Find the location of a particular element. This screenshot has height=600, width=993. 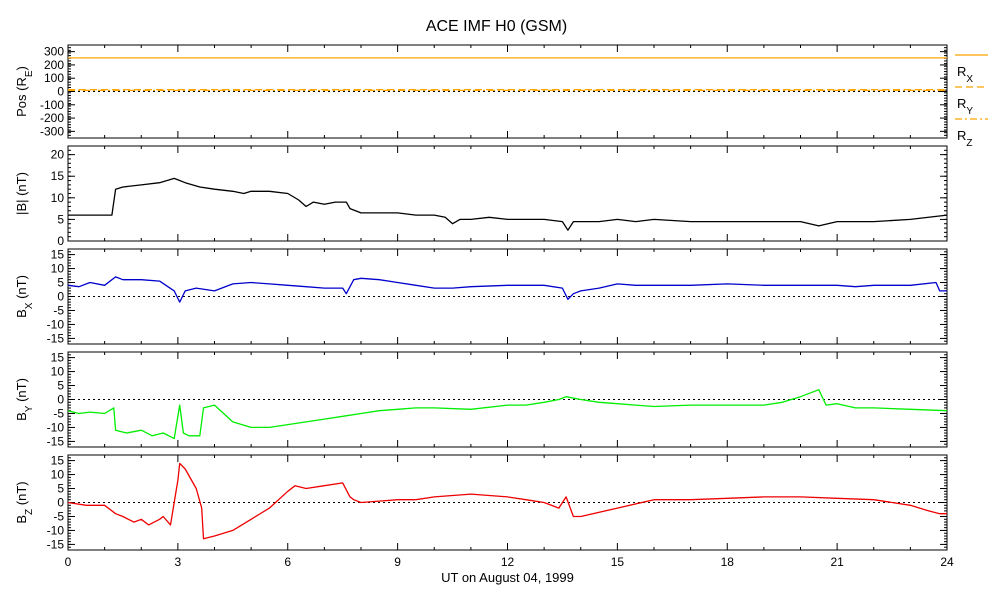

x-tick-label: 12 is located at coordinates (508, 562).